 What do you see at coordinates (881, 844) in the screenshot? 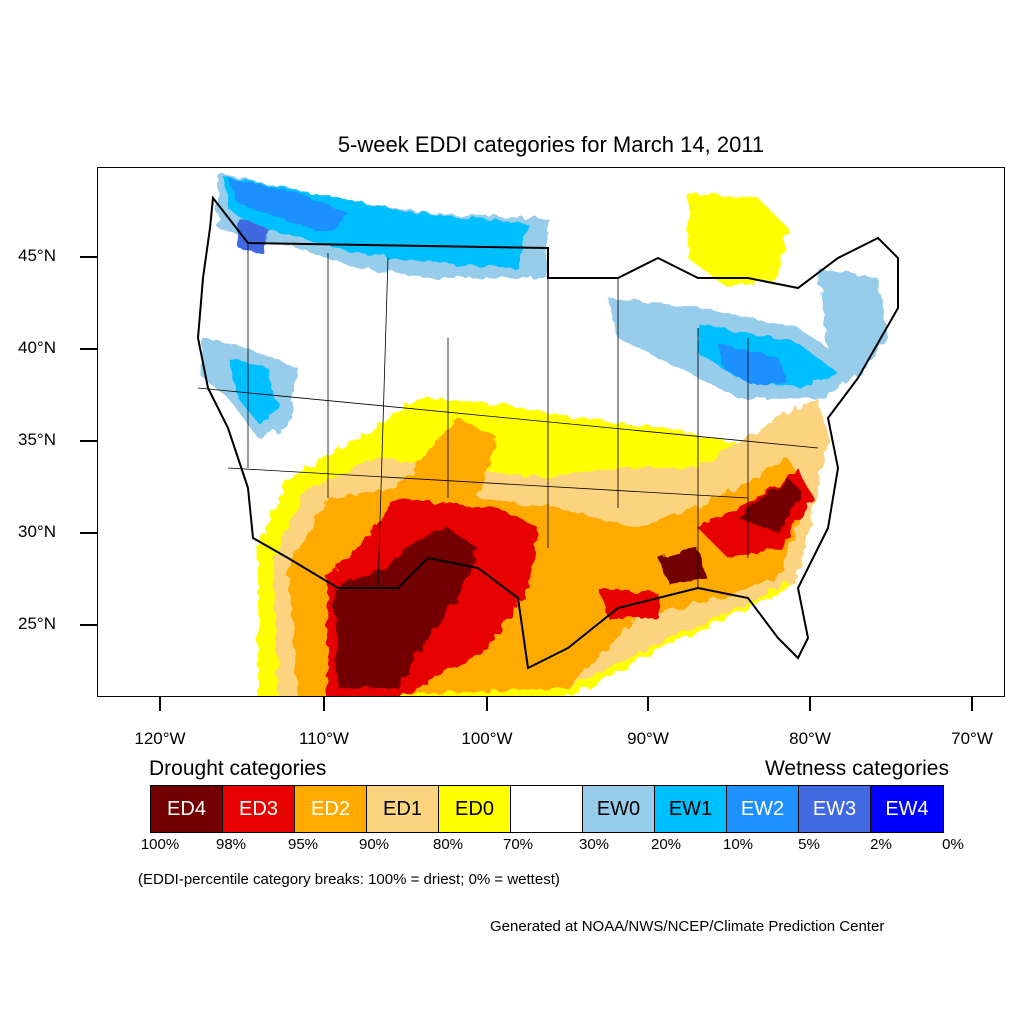
I see `percentile-label: 2%` at bounding box center [881, 844].